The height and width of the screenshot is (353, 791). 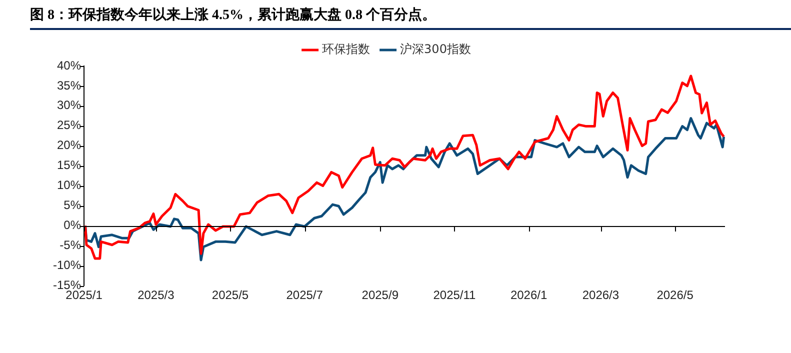 What do you see at coordinates (69, 65) in the screenshot?
I see `y-tick-label: 40%` at bounding box center [69, 65].